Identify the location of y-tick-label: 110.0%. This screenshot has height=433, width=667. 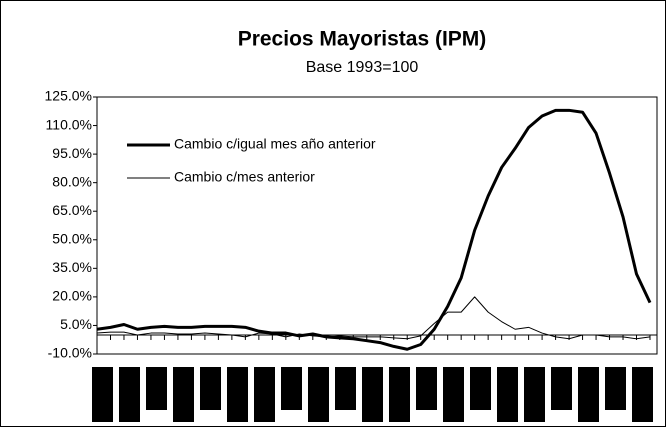
(69, 124).